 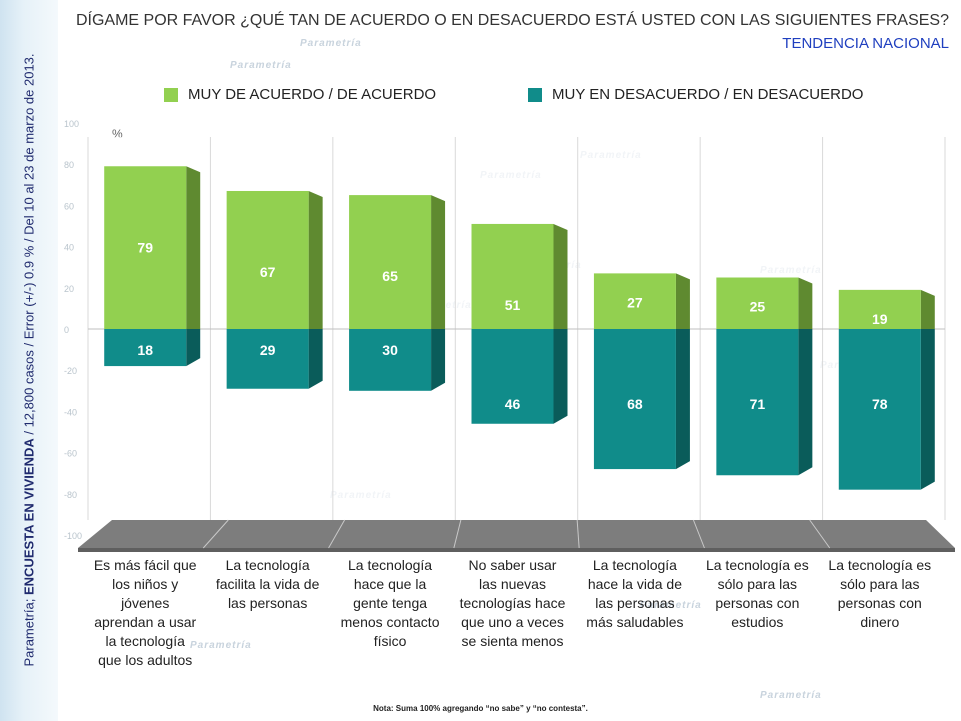 I want to click on legend-item-disagree: MUY EN DESACUERDO / EN DESACUERDO, so click(x=695, y=94).